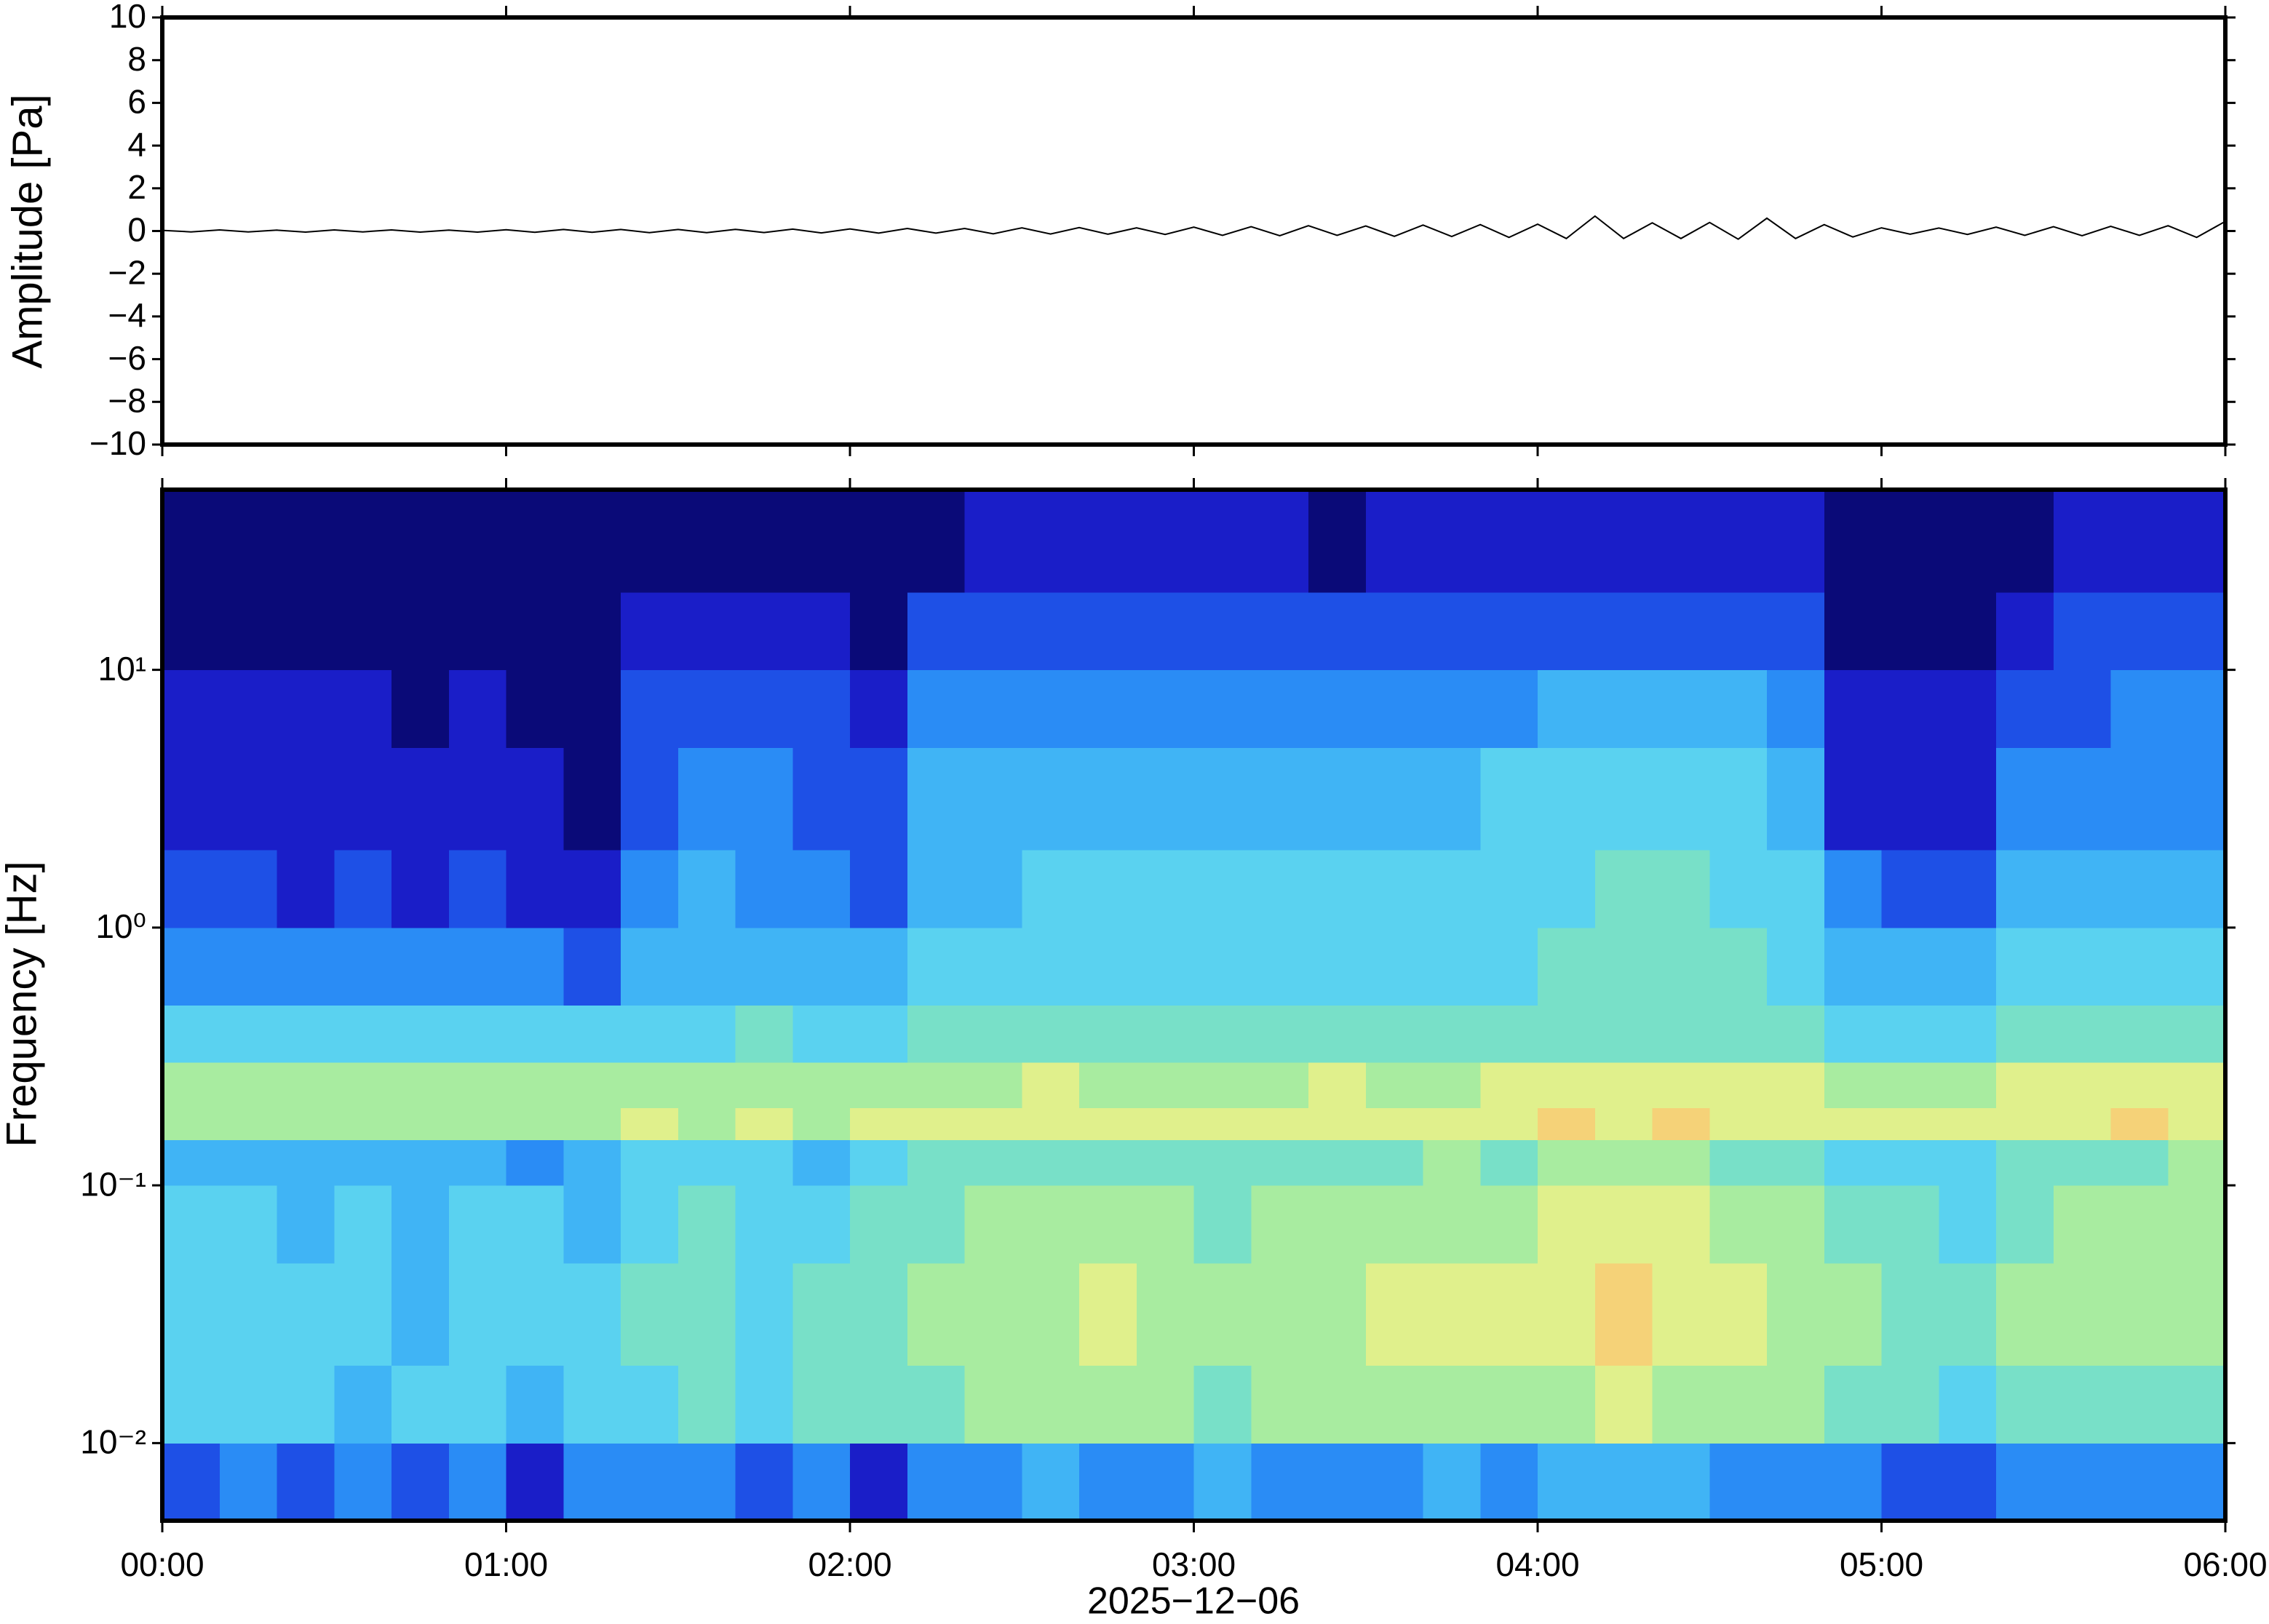 This screenshot has width=2269, height=1624. What do you see at coordinates (127, 17) in the screenshot?
I see `y-tick-label: 10` at bounding box center [127, 17].